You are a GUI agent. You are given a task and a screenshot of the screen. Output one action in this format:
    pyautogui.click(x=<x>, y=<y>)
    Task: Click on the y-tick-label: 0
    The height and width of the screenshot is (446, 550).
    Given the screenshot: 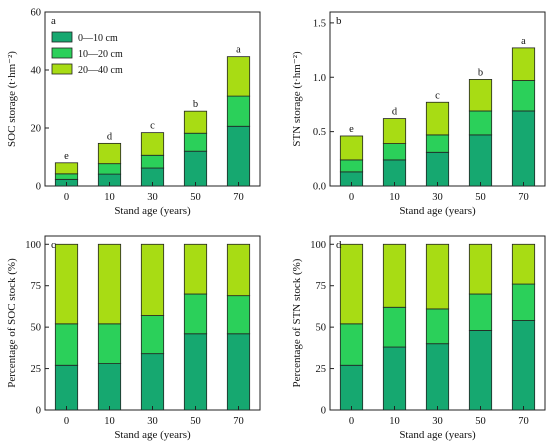 What is the action you would take?
    pyautogui.click(x=323, y=411)
    